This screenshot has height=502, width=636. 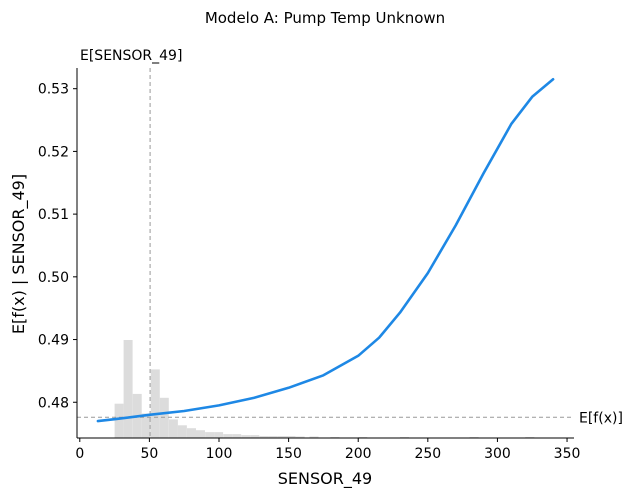 What do you see at coordinates (325, 479) in the screenshot?
I see `x-axis-label: SENSOR_49` at bounding box center [325, 479].